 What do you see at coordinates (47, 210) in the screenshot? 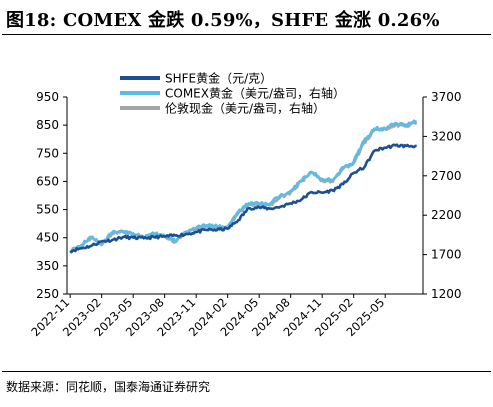
I see `y-left-tick-label: 550` at bounding box center [47, 210].